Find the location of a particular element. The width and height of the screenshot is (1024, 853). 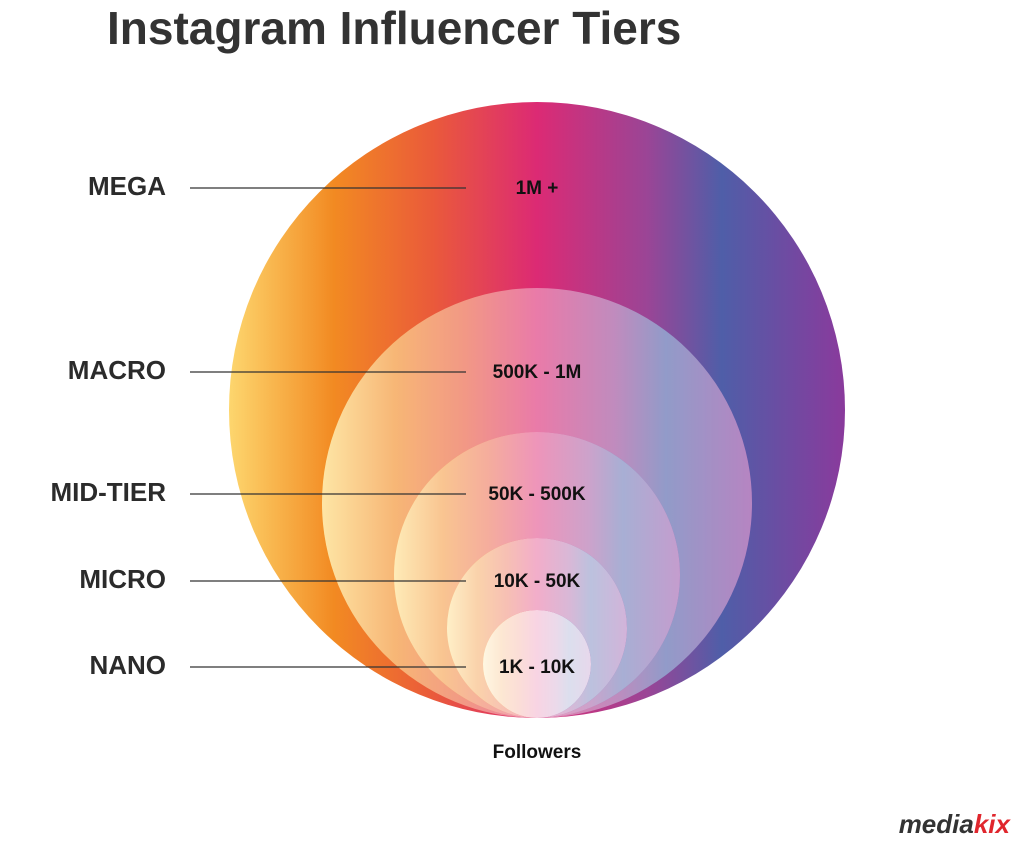

tier-range: 50K - 500K is located at coordinates (536, 494).